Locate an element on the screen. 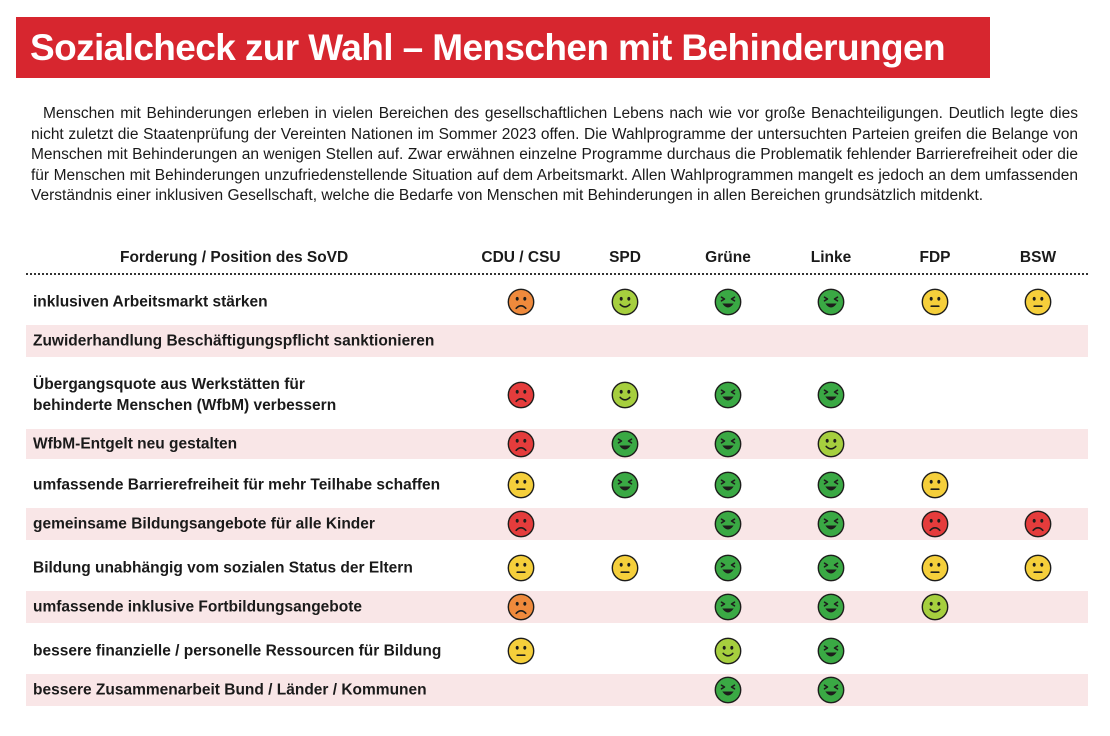  demand-label-line: Übergangsquote aus Werkstätten für is located at coordinates (169, 384).